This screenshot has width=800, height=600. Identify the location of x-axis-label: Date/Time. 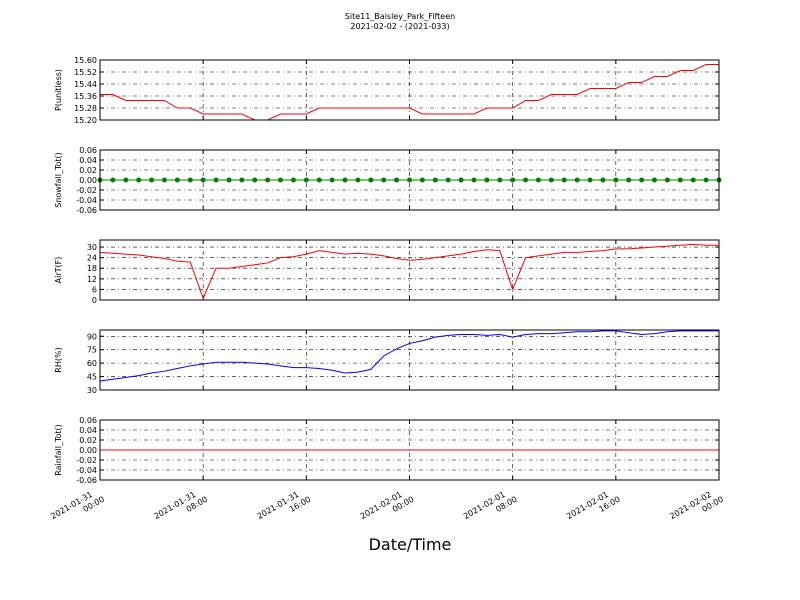
(410, 544).